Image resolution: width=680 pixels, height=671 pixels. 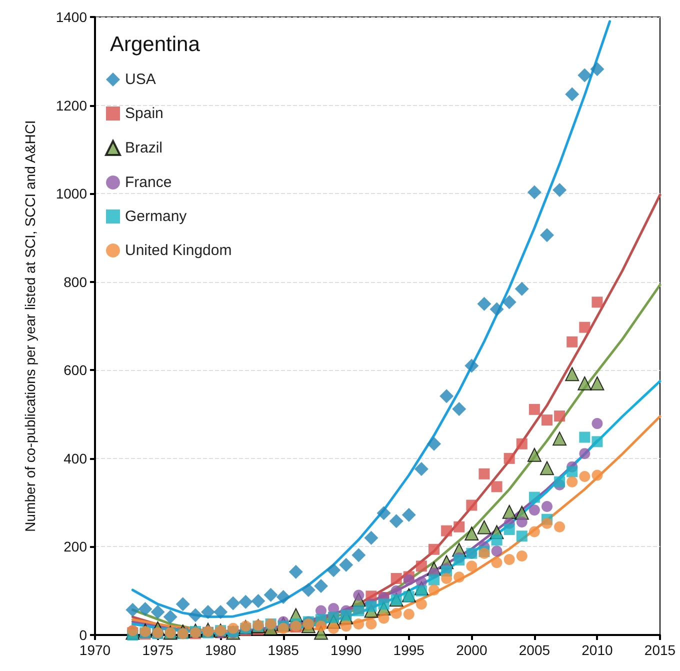 What do you see at coordinates (76, 282) in the screenshot?
I see `y-tick-label: 800` at bounding box center [76, 282].